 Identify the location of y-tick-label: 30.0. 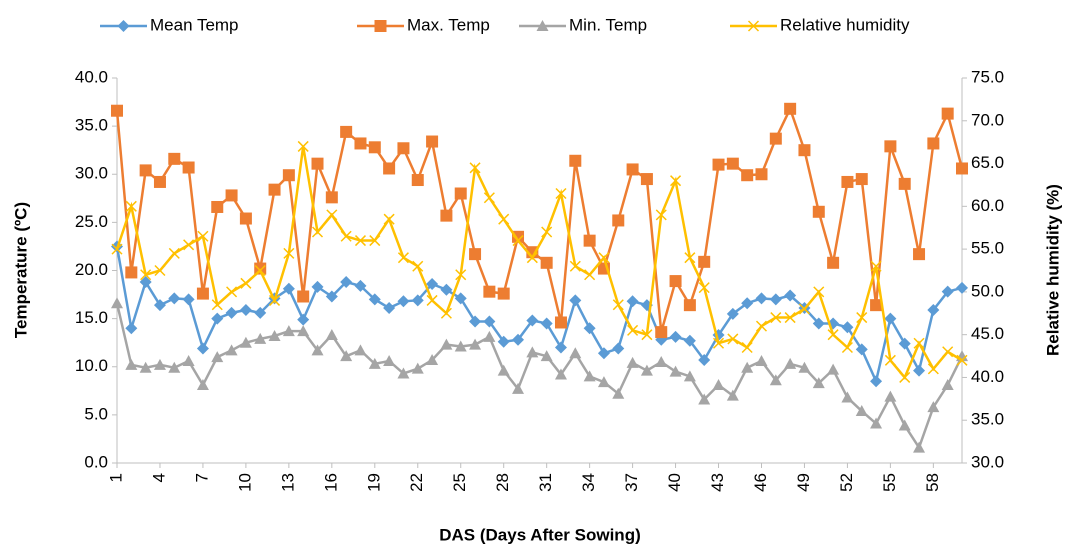
(91, 173).